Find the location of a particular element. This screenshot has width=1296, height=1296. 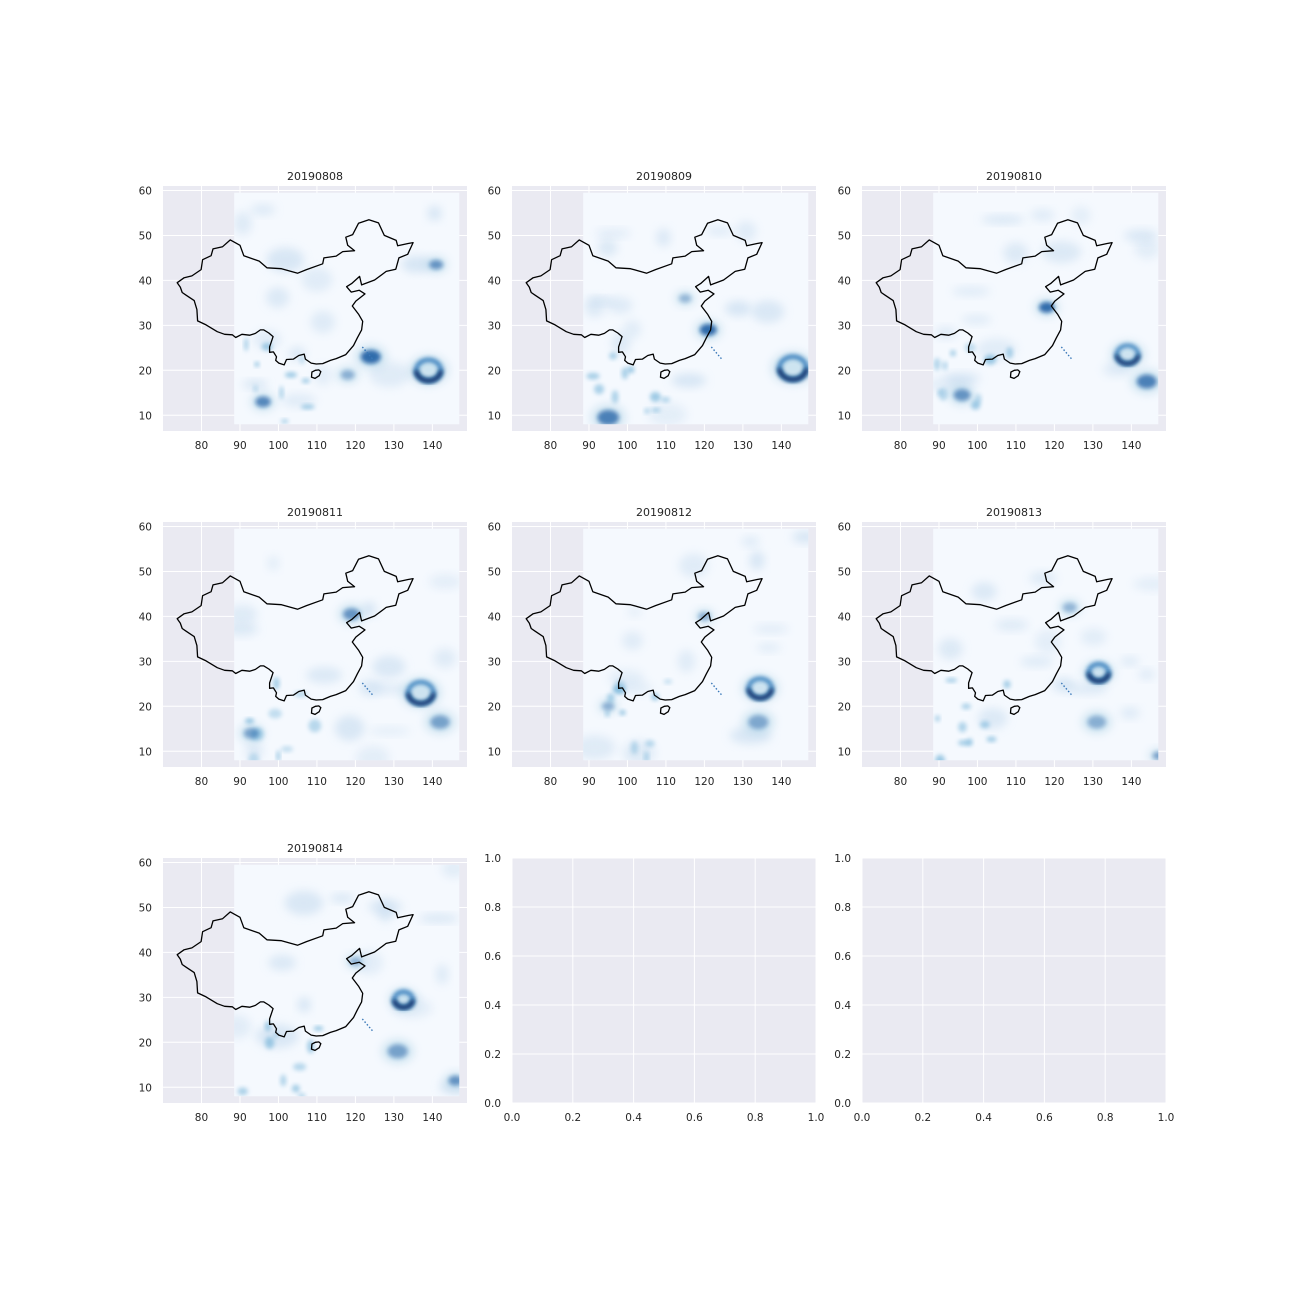

subplot-title: 20190813 is located at coordinates (1014, 512).